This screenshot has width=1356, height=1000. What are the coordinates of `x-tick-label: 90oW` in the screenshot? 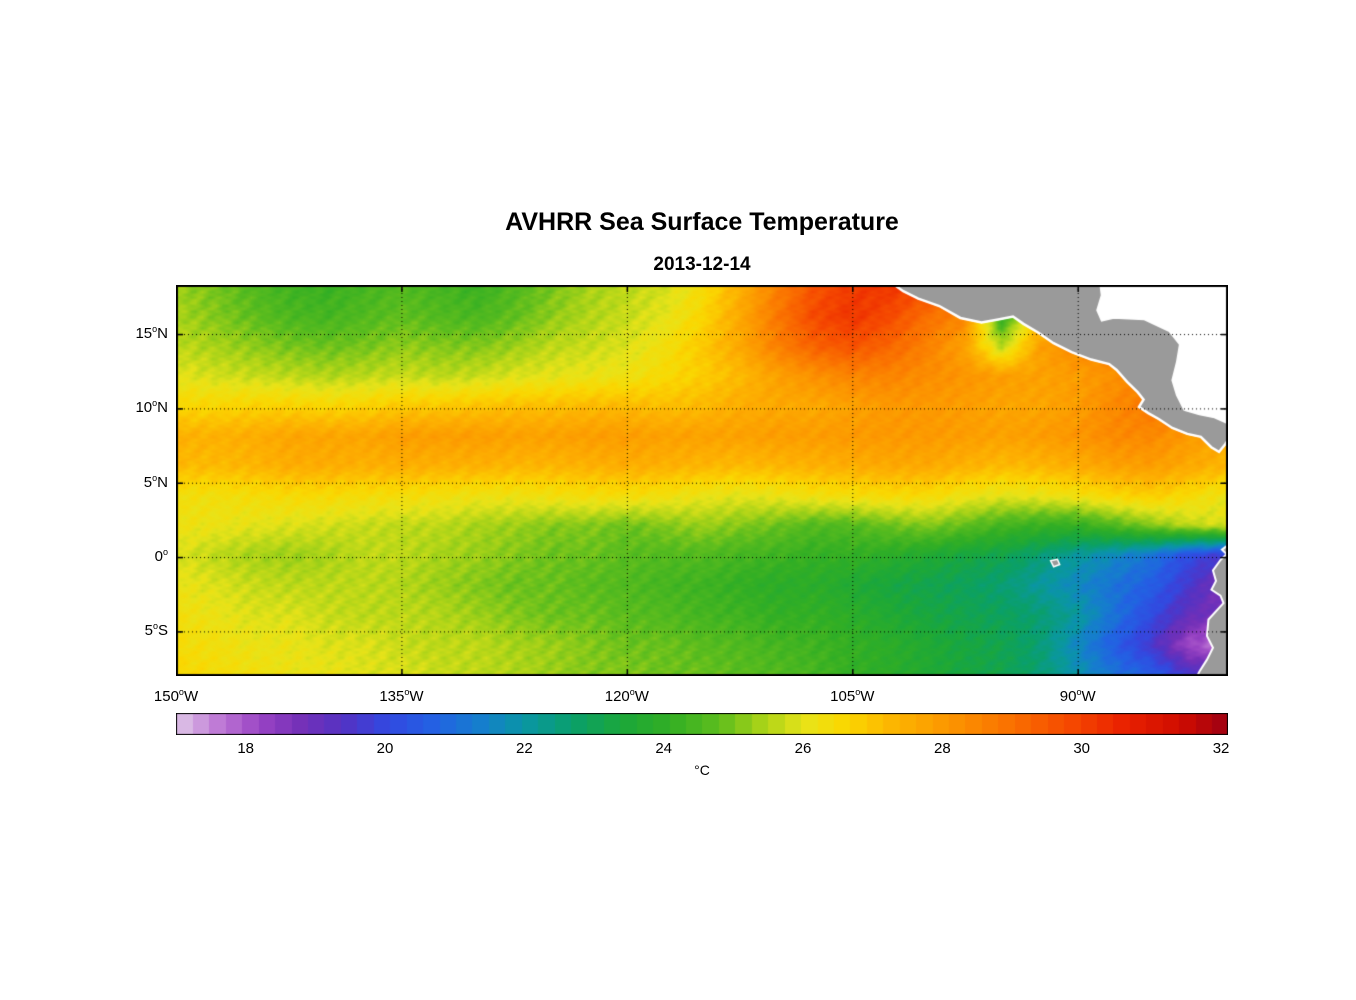 It's located at (1077, 696).